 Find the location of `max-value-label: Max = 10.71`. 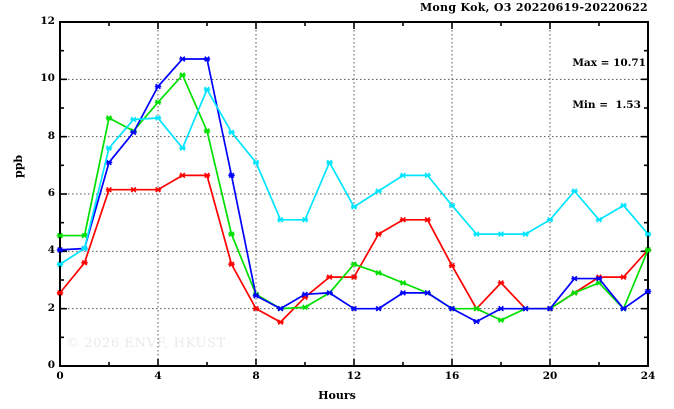

max-value-label: Max = 10.71 is located at coordinates (609, 63).